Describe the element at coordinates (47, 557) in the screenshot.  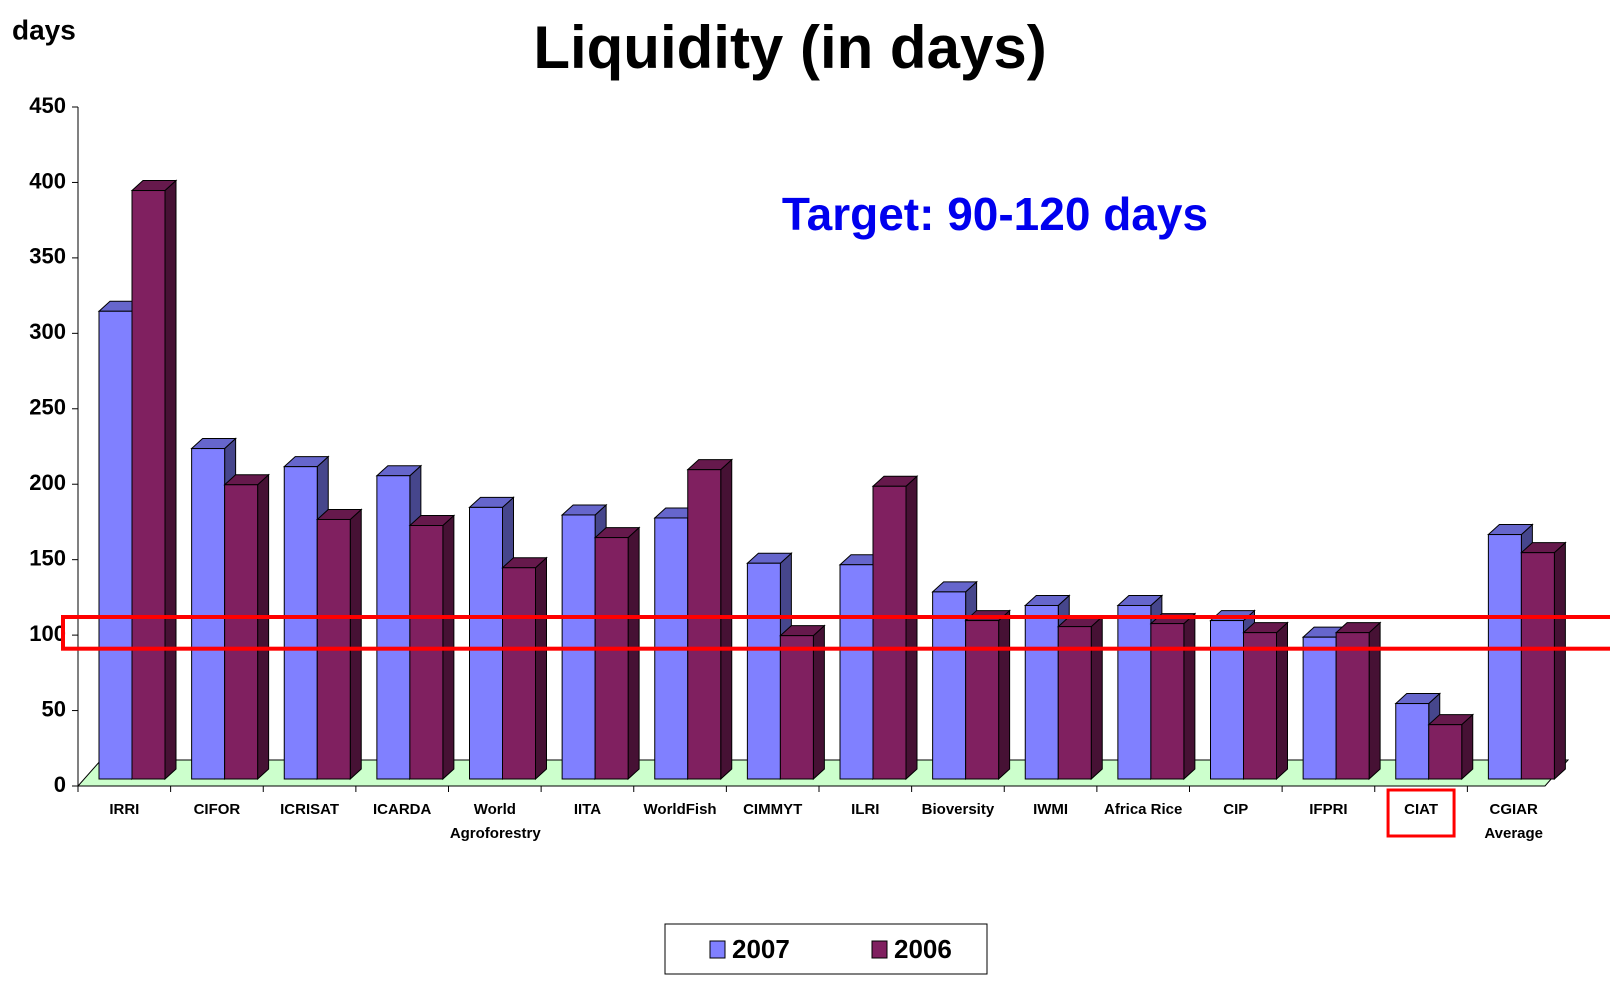
I see `y-tick-label: 150` at that location.